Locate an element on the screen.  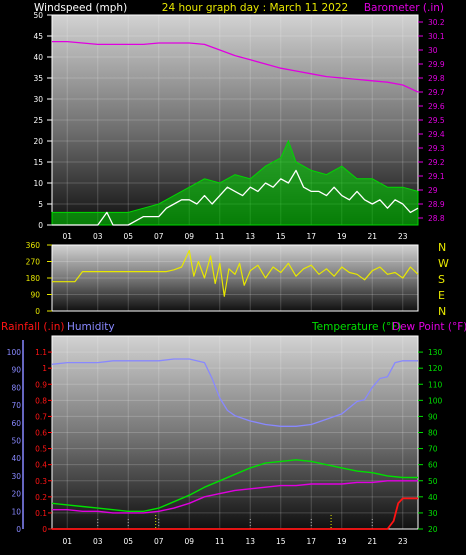
baro-tick-label: 29.9 is located at coordinates (436, 64).